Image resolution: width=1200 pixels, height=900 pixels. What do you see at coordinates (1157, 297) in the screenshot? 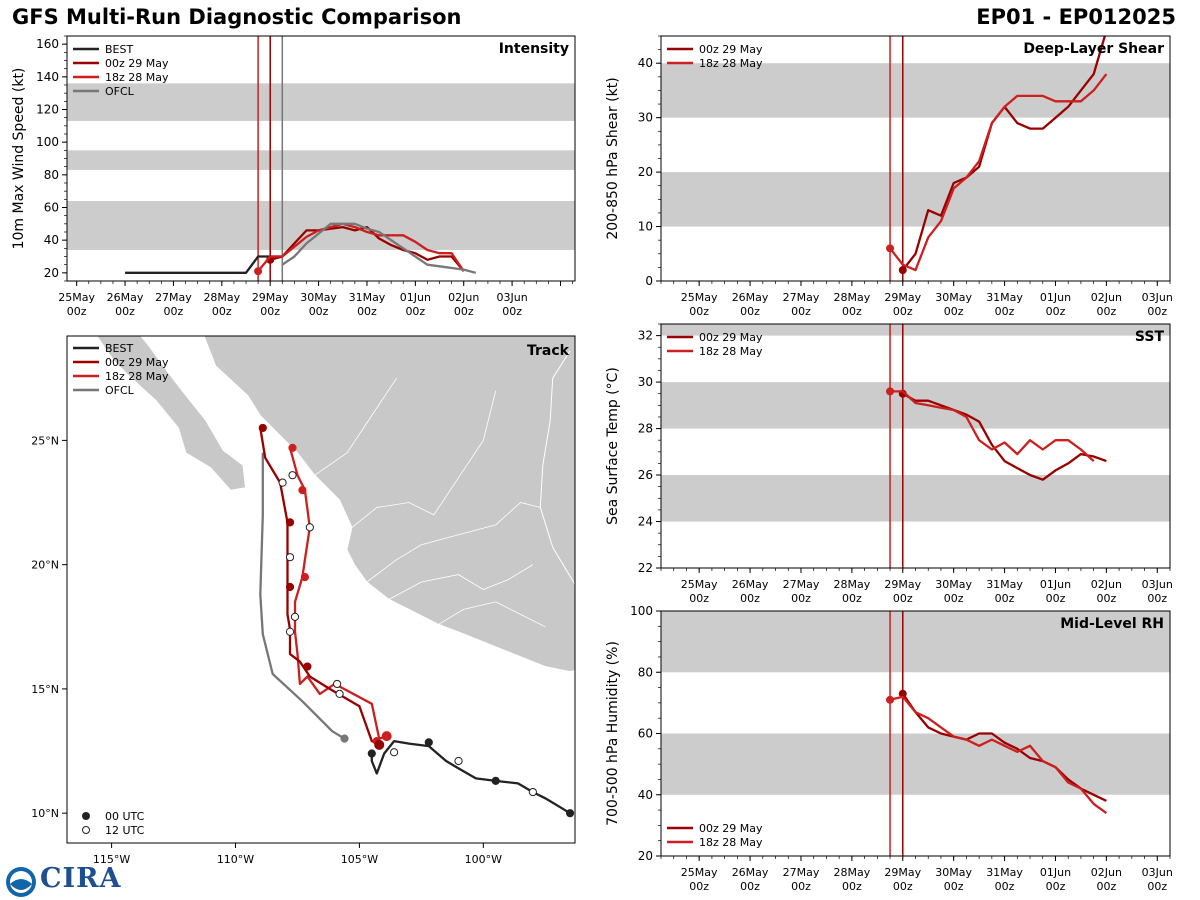
I see `x-tick-label-date: 03Jun` at bounding box center [1157, 297].